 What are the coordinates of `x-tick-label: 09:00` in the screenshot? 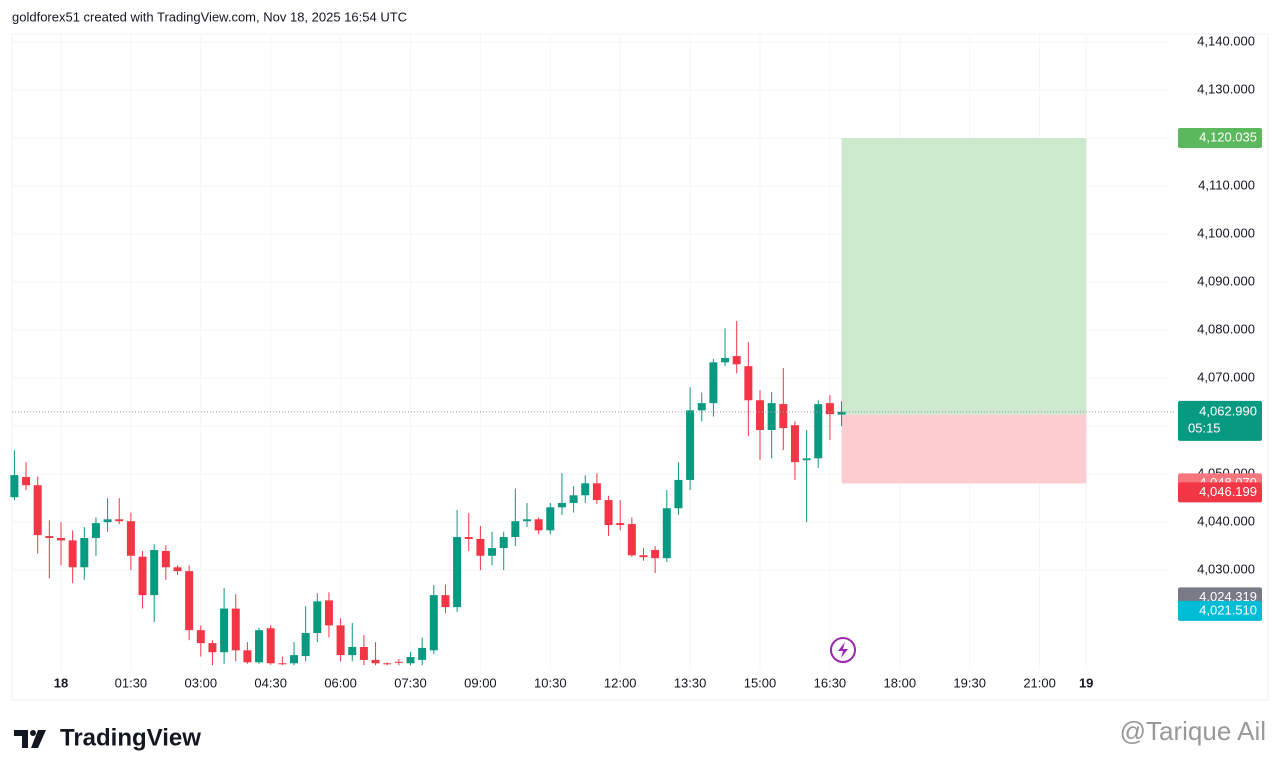 It's located at (480, 682).